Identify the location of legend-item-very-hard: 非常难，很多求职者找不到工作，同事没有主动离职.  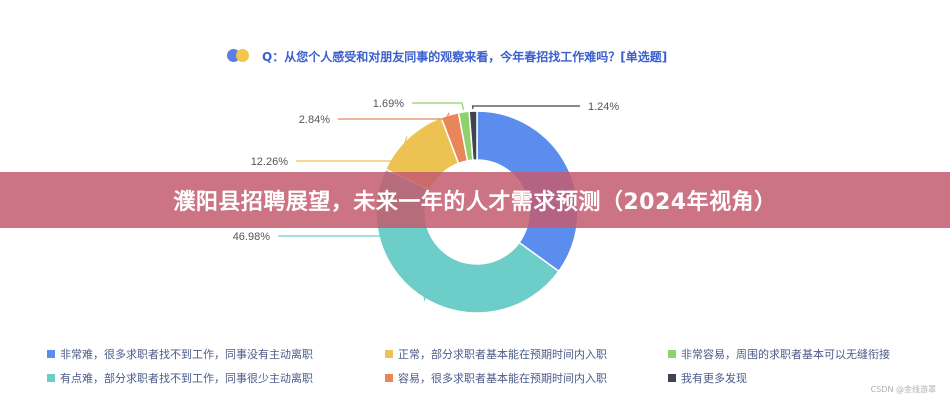
(180, 354).